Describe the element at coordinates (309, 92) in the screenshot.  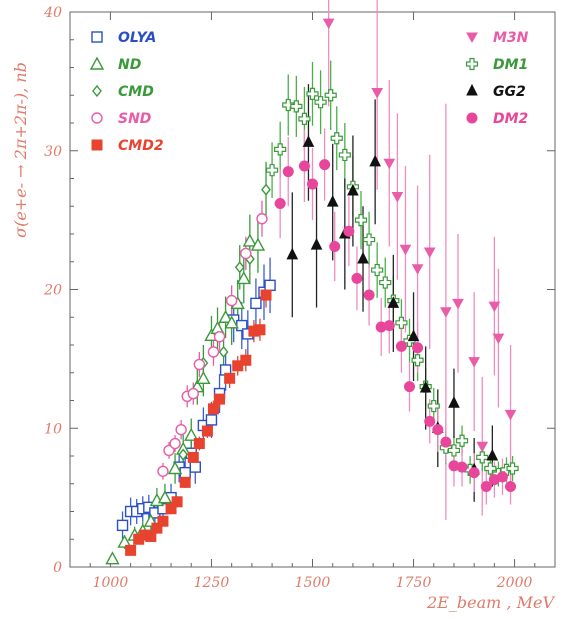
I see `legend: OLYA ND CMD SND CMD2 M3N DM1 GG2 DM2` at that location.